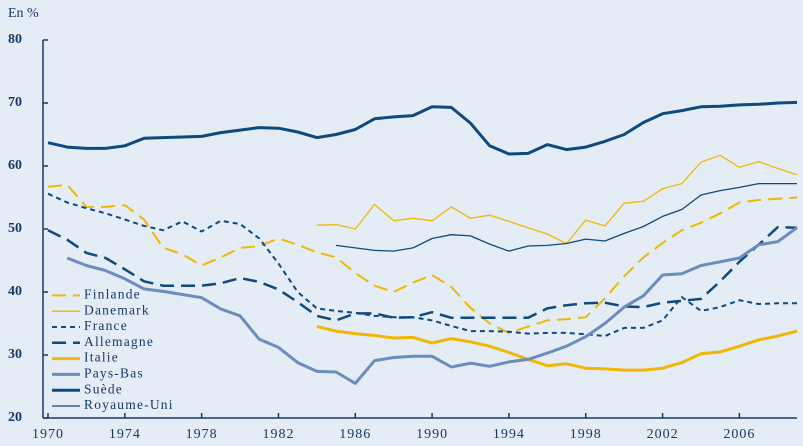 This screenshot has width=803, height=446. Describe the element at coordinates (509, 434) in the screenshot. I see `x-tick-label: 1994` at that location.